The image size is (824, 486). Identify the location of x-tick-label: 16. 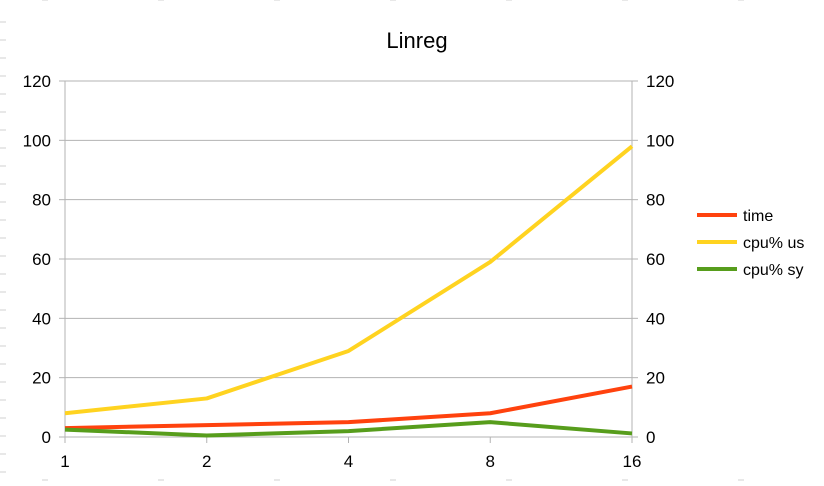
(632, 461).